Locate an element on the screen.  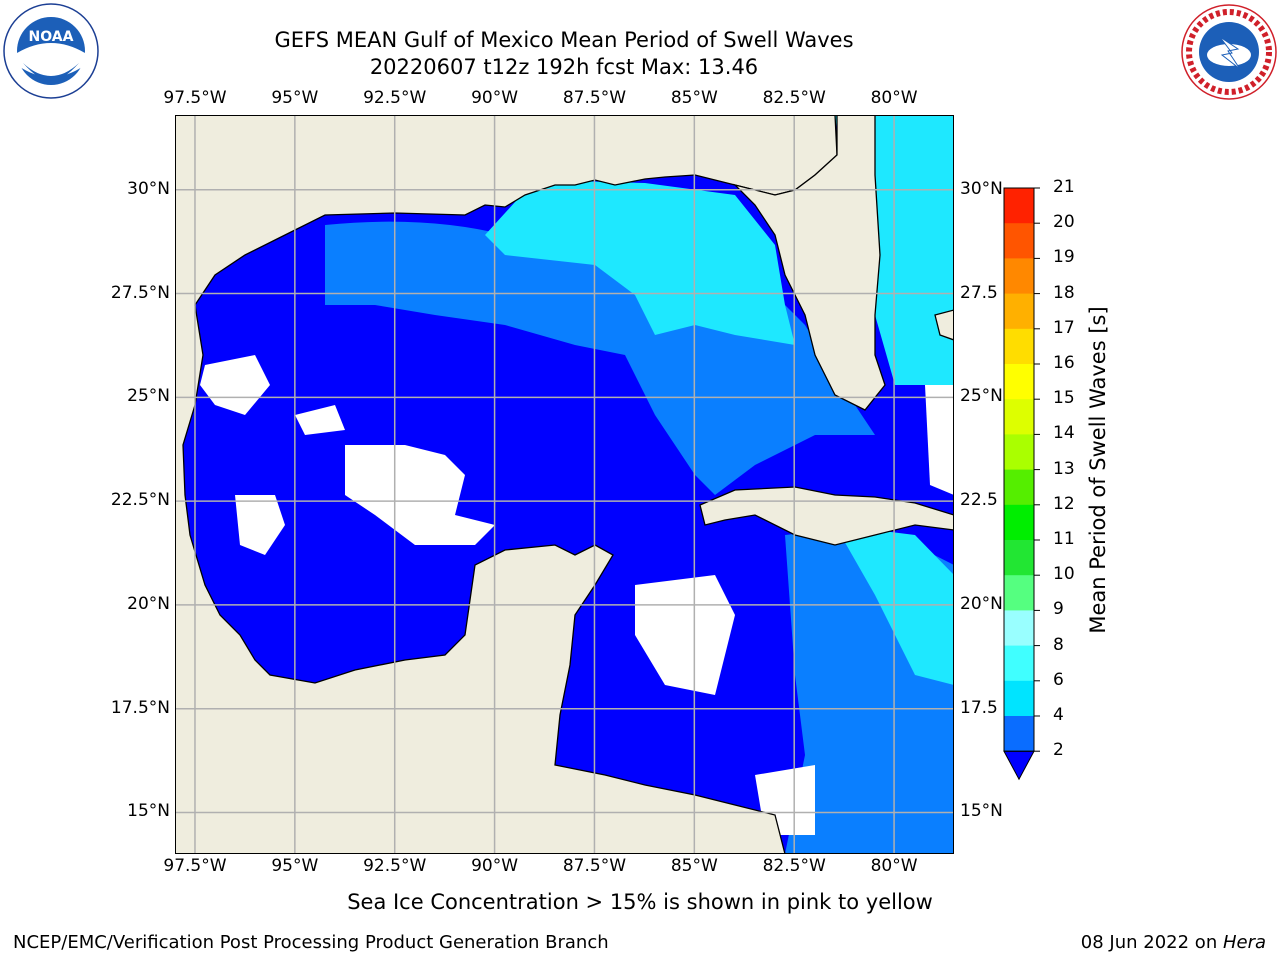
lon-label-bottom: 95°W is located at coordinates (295, 866).